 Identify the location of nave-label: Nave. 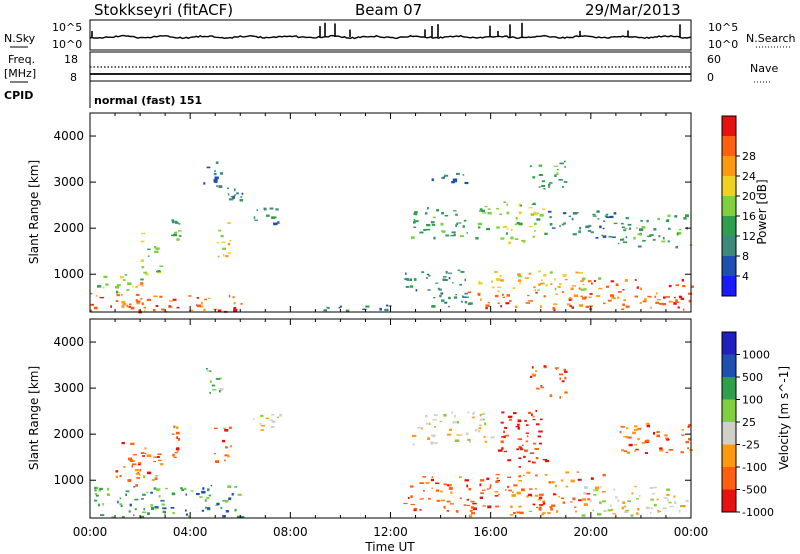
(764, 68).